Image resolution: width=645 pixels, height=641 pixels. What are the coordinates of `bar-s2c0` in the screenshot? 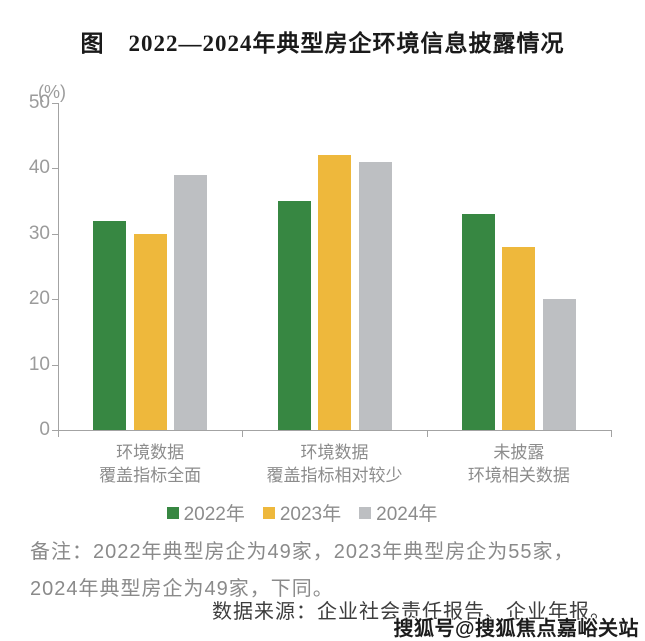 It's located at (191, 302).